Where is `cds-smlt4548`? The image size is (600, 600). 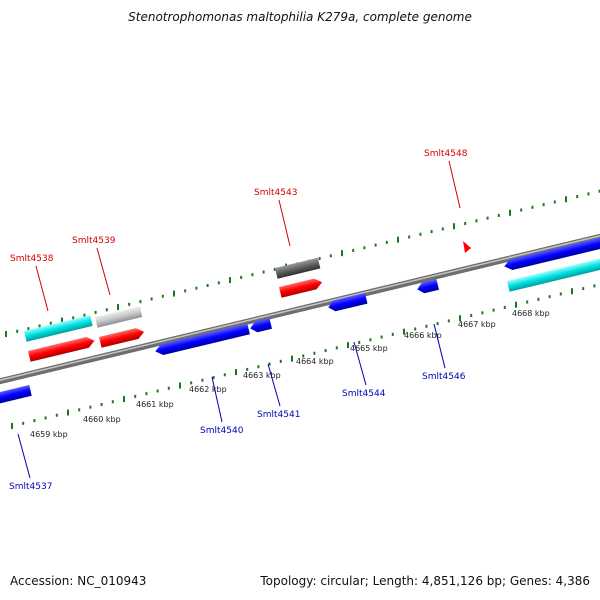
cds-smlt4548 is located at coordinates (467, 247).